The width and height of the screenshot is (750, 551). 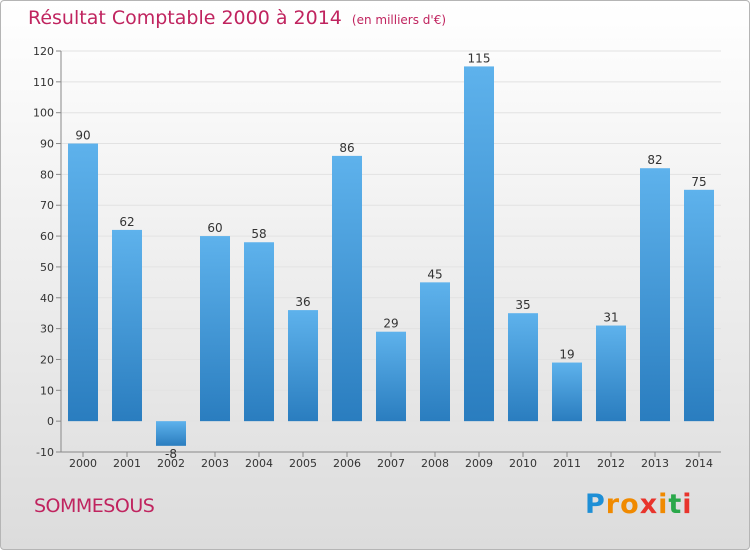 What do you see at coordinates (47, 174) in the screenshot?
I see `y-tick-label: 80` at bounding box center [47, 174].